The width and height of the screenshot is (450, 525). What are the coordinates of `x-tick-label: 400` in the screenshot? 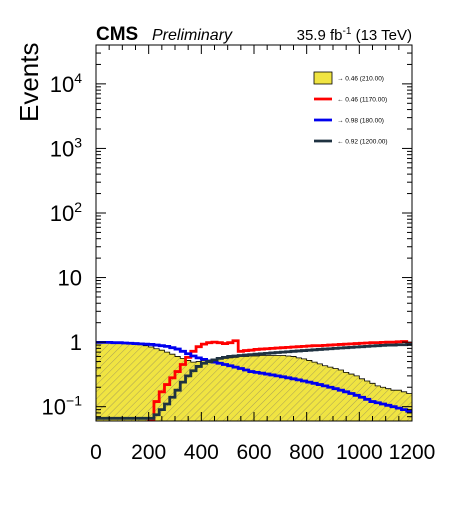 It's located at (201, 452).